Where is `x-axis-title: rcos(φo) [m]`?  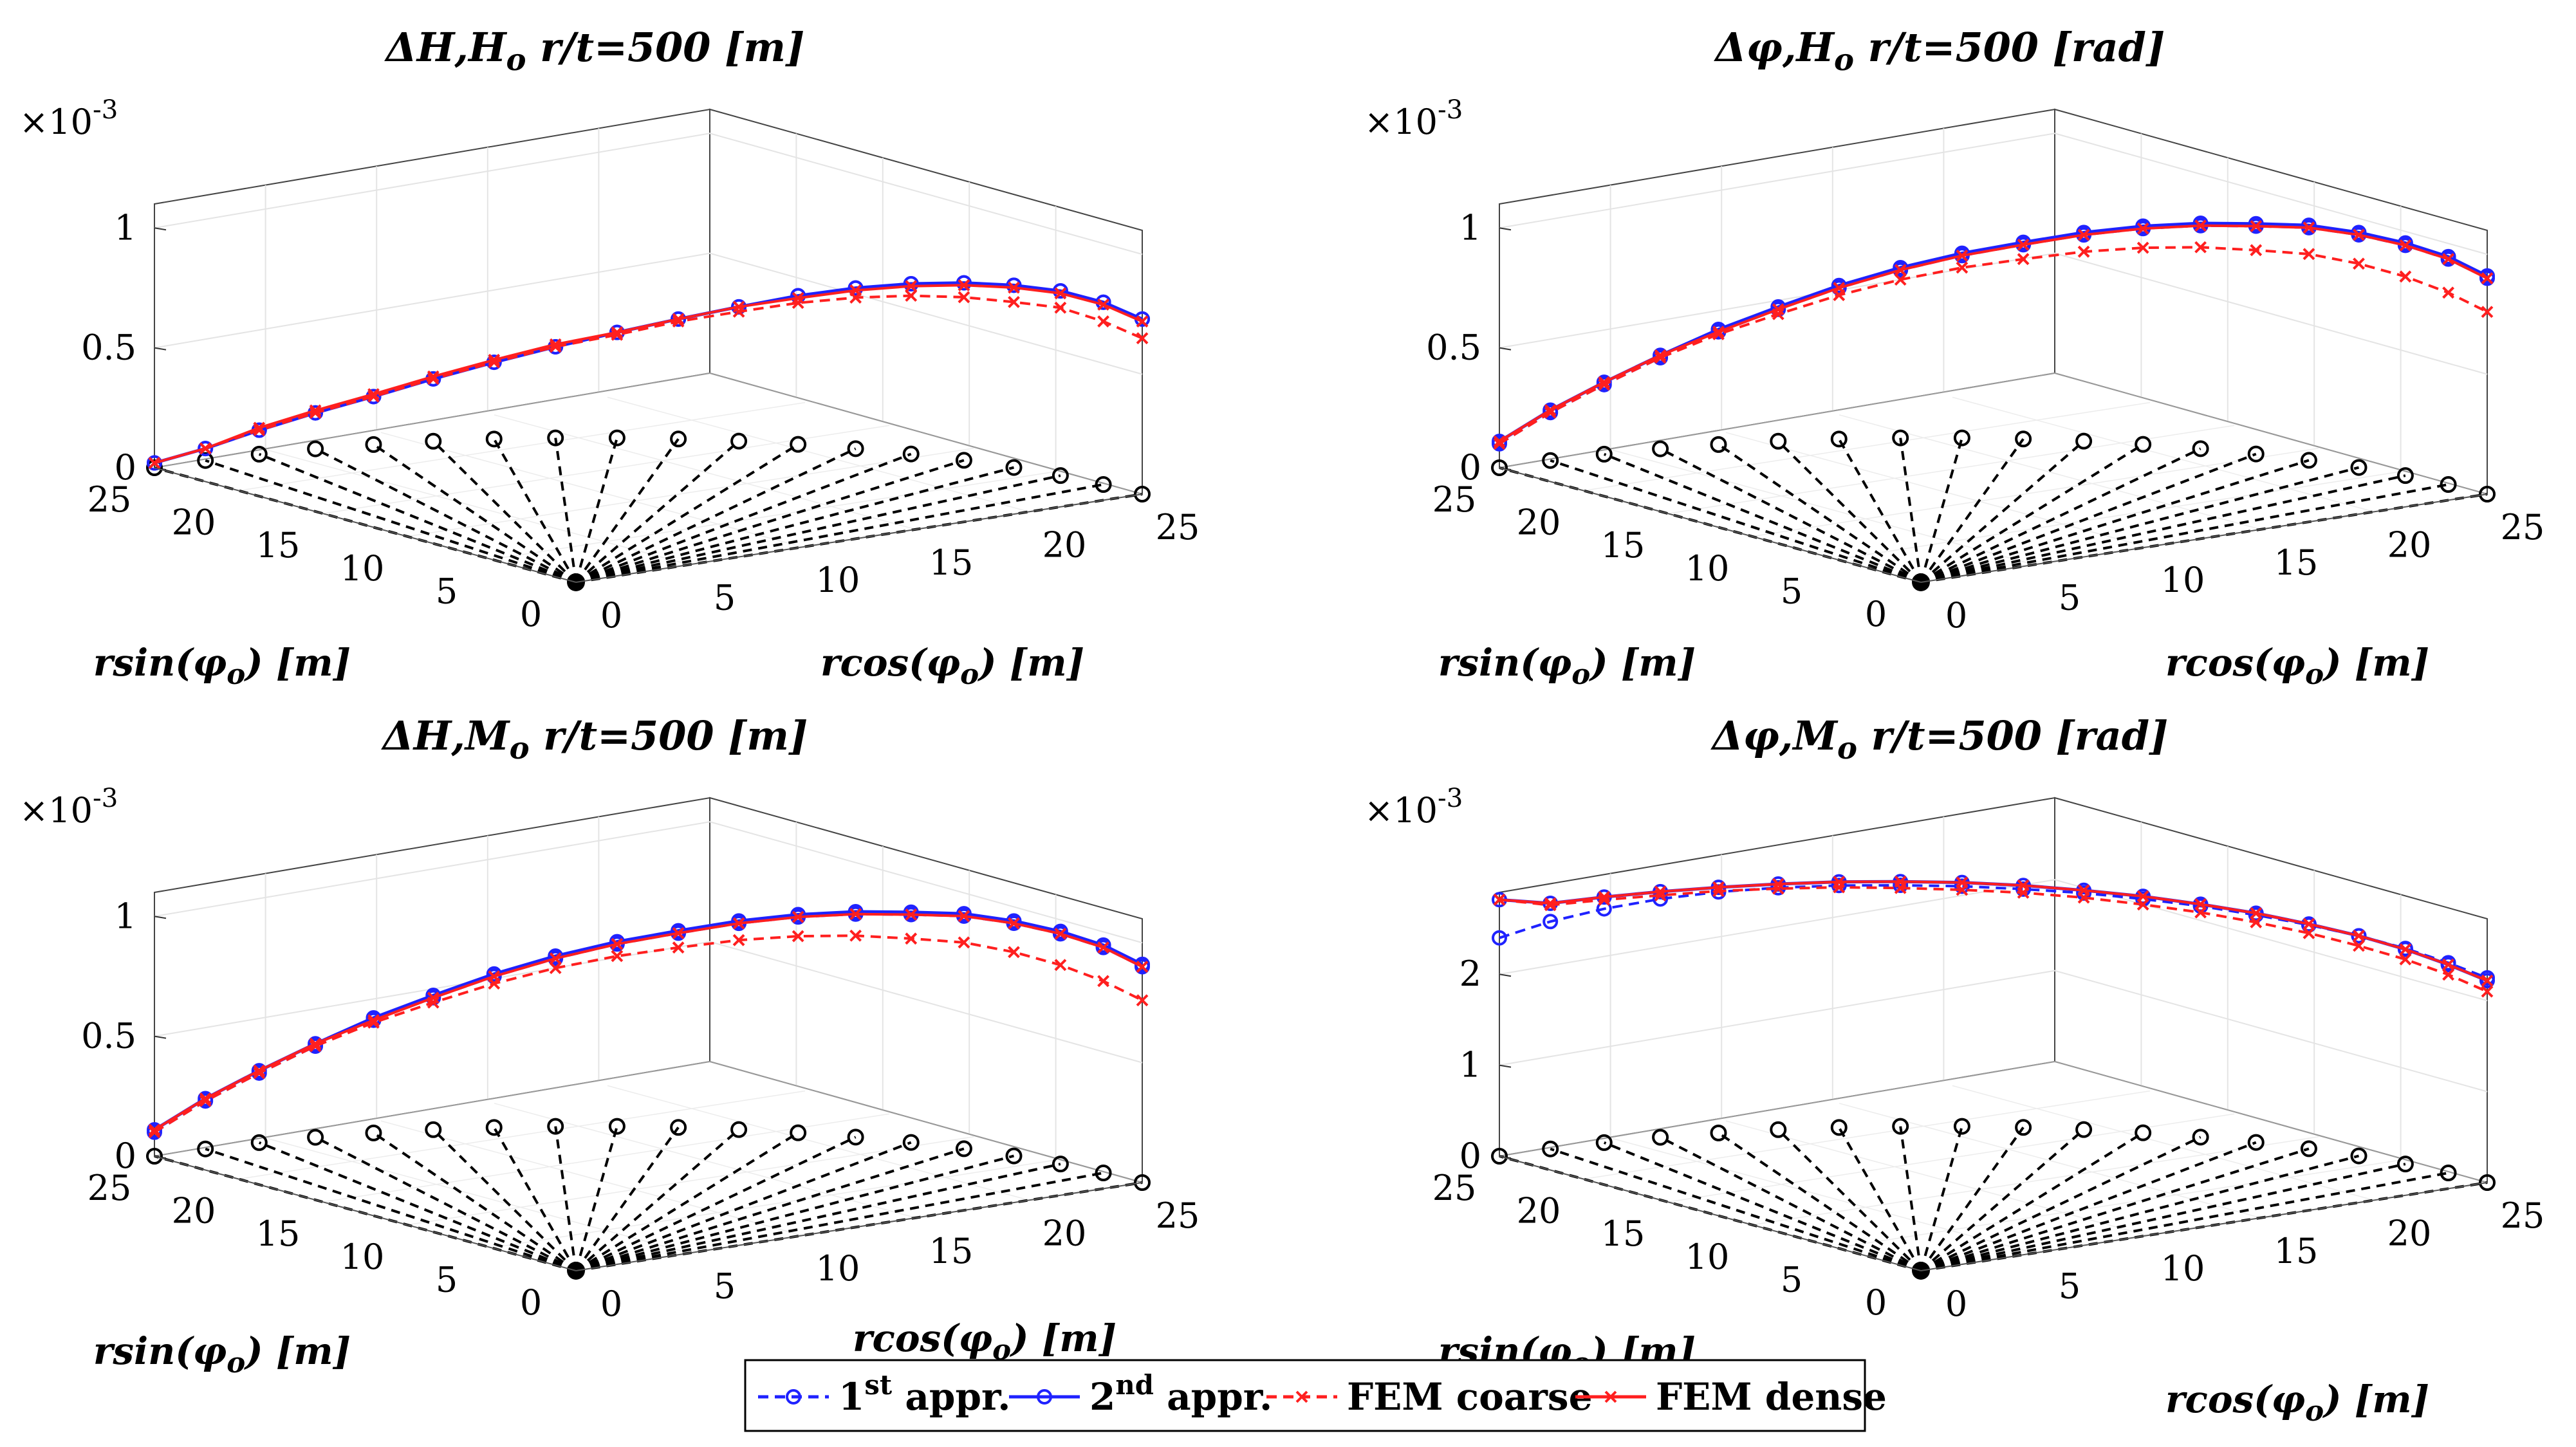 x-axis-title: rcos(φo) [m] is located at coordinates (952, 666).